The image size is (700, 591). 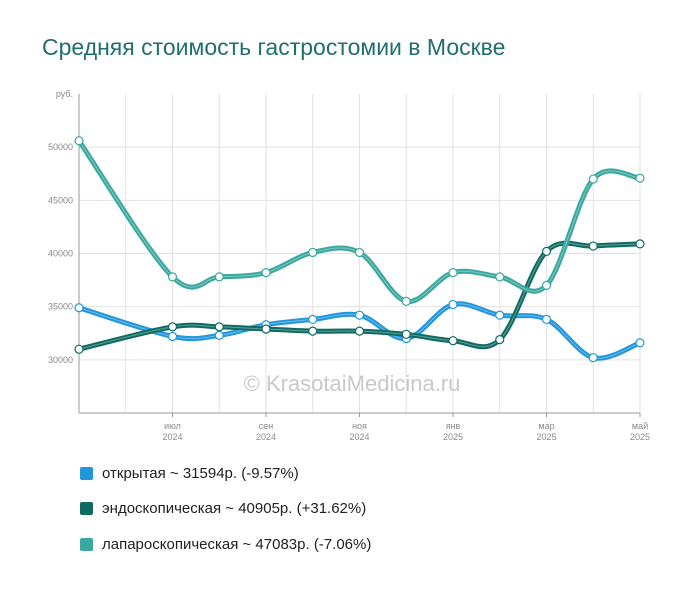 What do you see at coordinates (453, 426) in the screenshot?
I see `x-tick-label-month: янв` at bounding box center [453, 426].